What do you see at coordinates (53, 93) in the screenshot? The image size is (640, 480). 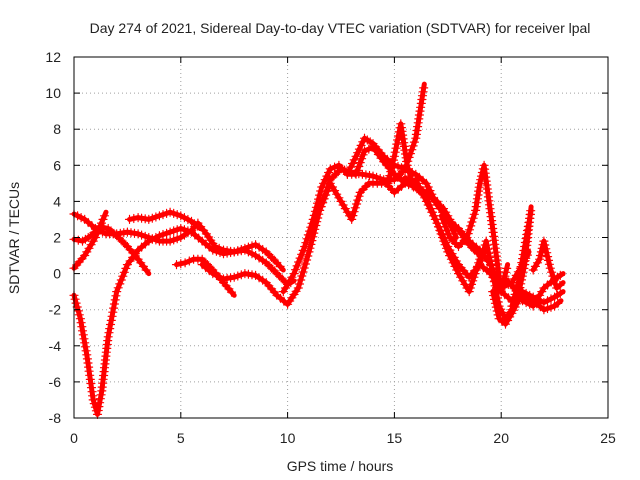 I see `y-tick-label: 10` at bounding box center [53, 93].